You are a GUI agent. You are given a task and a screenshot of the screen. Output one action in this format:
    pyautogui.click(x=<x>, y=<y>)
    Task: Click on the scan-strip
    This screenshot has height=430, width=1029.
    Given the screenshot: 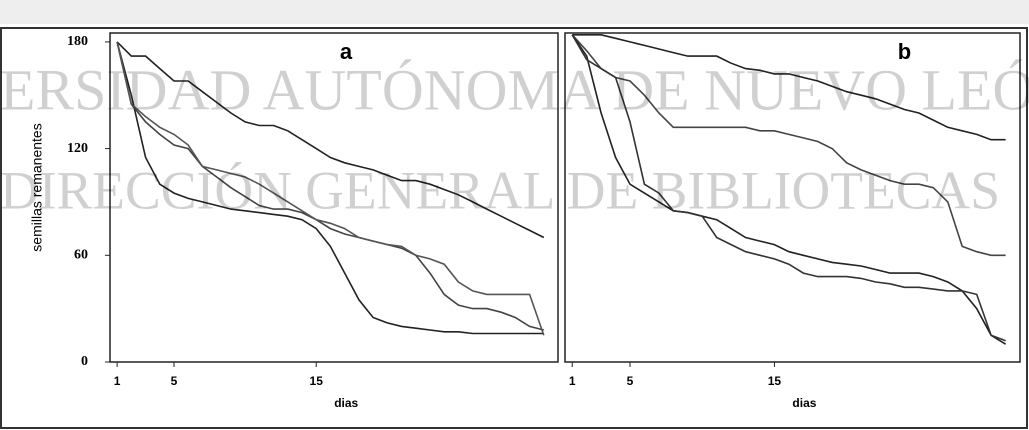 What is the action you would take?
    pyautogui.click(x=514, y=12)
    